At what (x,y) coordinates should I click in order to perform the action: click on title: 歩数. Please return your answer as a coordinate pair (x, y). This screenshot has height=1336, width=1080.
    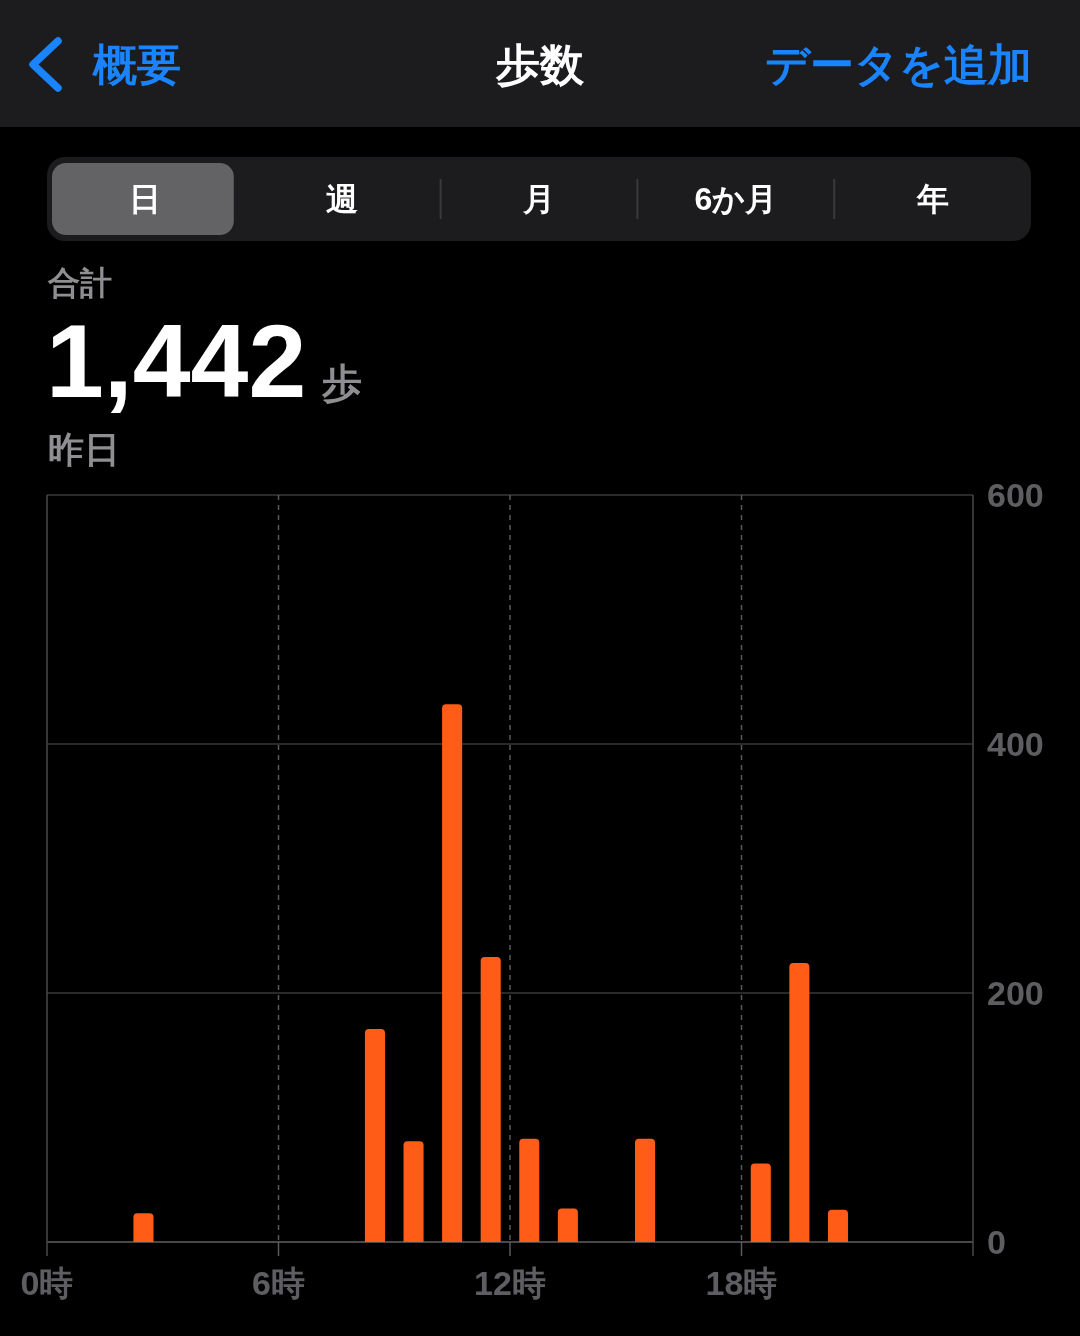
    Looking at the image, I should click on (540, 64).